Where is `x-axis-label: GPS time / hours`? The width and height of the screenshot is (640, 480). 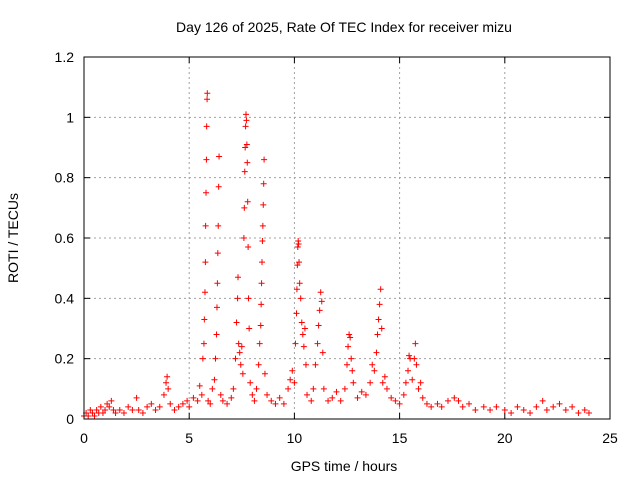
x-axis-label: GPS time / hours is located at coordinates (344, 466).